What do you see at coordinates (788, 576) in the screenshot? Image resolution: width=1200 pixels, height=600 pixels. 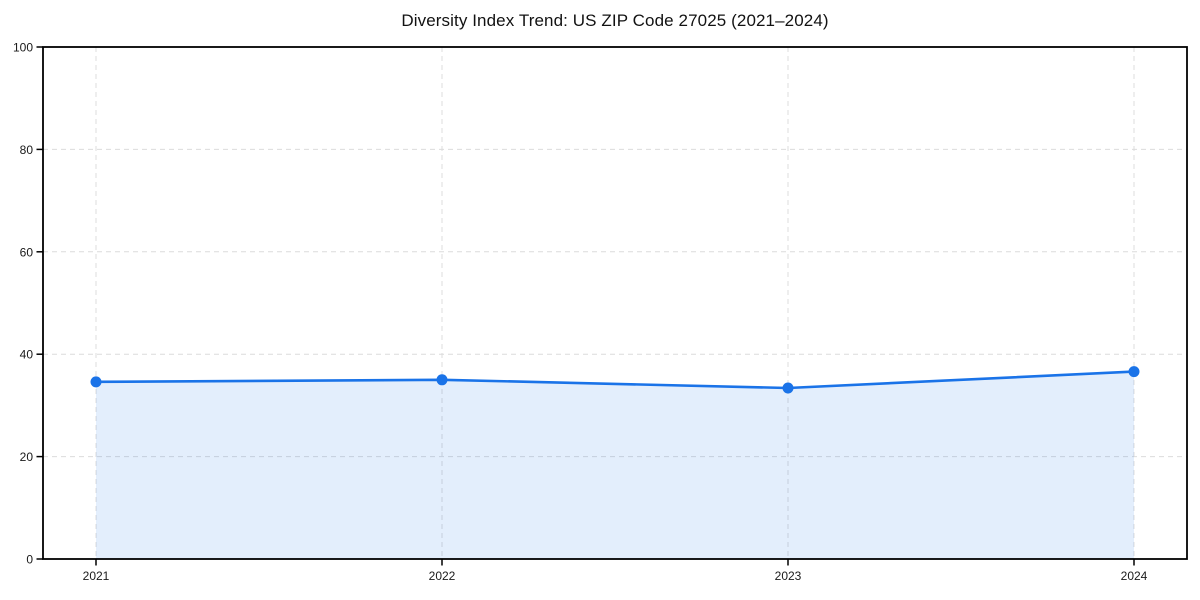 I see `x-tick-label: 2023` at bounding box center [788, 576].